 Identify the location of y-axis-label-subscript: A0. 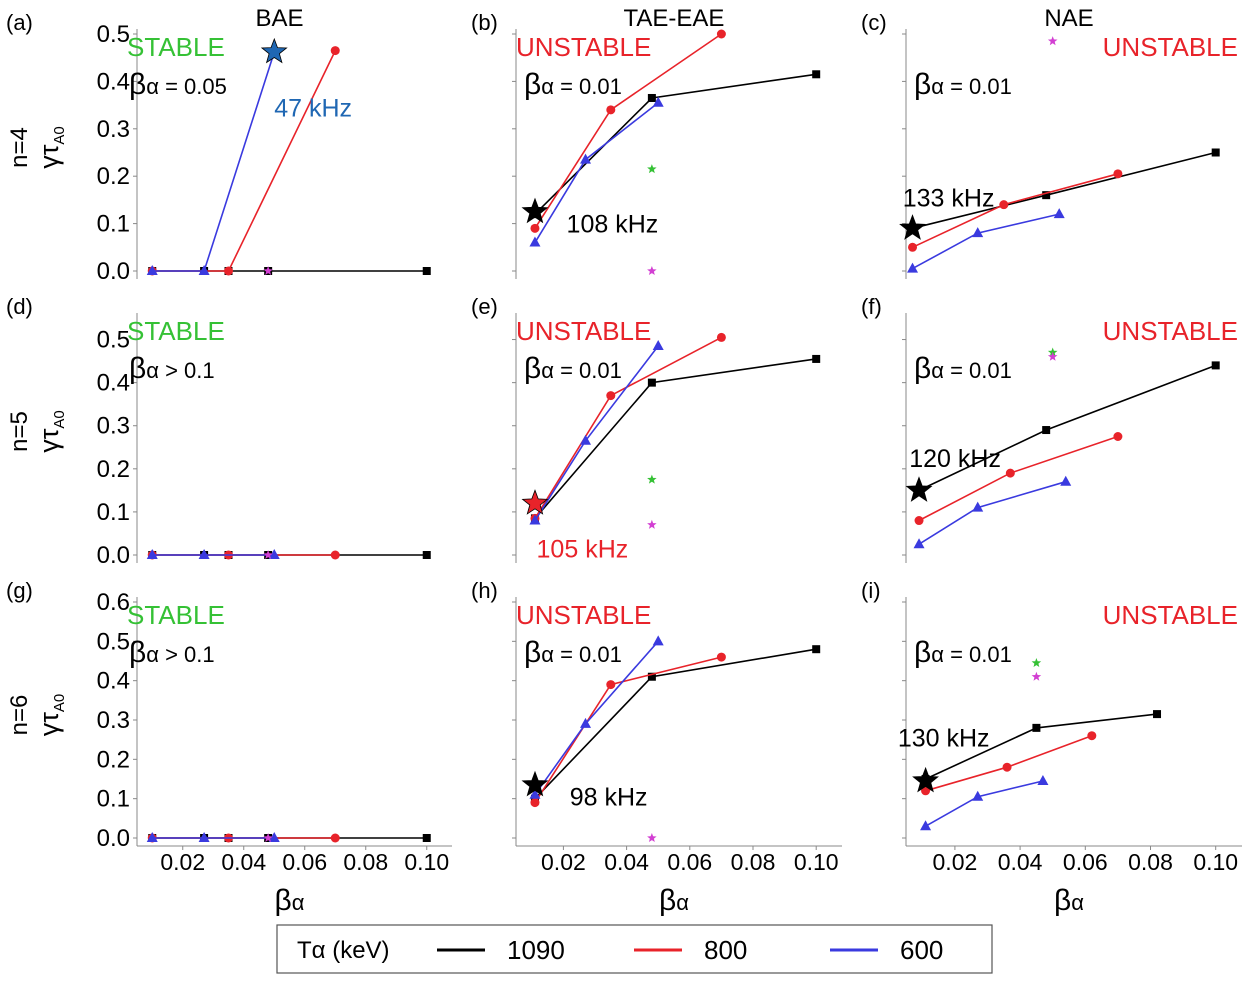
(59, 135).